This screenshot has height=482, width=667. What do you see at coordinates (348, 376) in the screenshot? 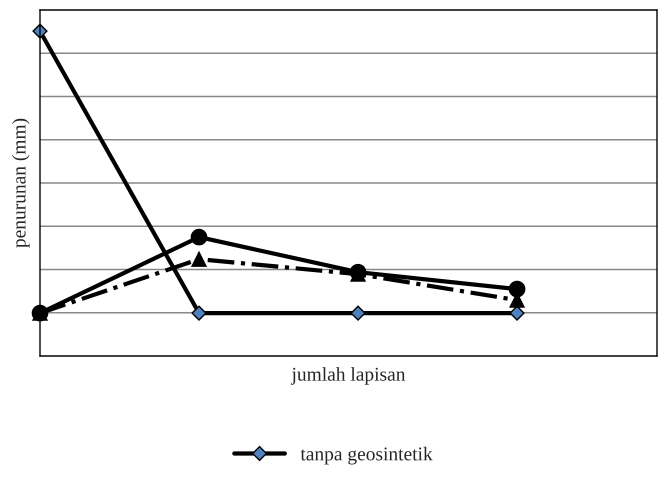
I see `x-axis-title: jumlah lapisan` at bounding box center [348, 376].